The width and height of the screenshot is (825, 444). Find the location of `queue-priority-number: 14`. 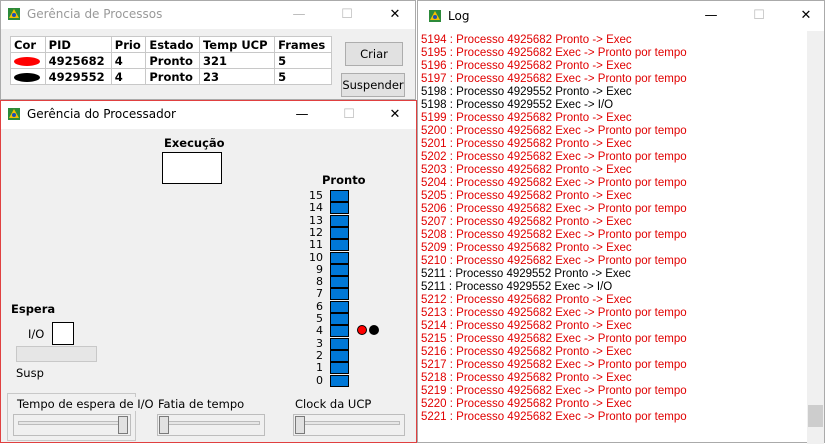

queue-priority-number: 14 is located at coordinates (316, 208).